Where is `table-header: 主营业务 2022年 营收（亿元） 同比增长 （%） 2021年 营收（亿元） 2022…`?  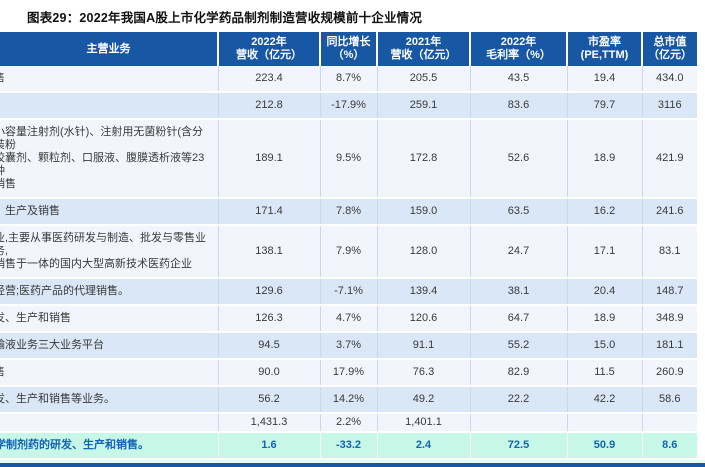 table-header: 主营业务 2022年 营收（亿元） 同比增长 （%） 2021年 营收（亿元） 2022… is located at coordinates (348, 49).